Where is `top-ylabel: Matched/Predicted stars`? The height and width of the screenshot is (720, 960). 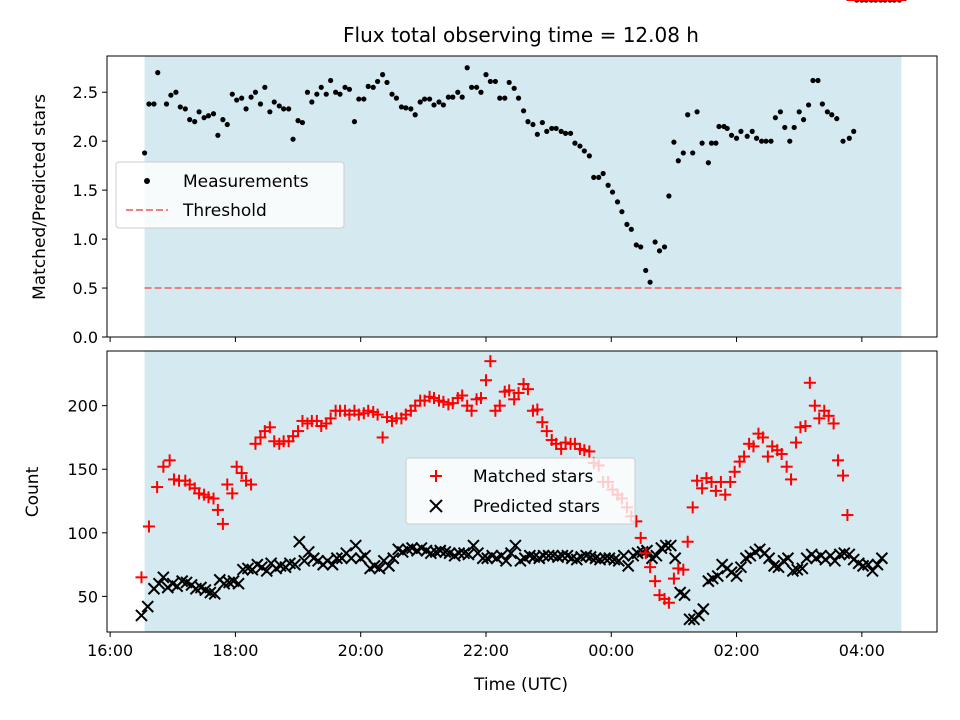
top-ylabel: Matched/Predicted stars is located at coordinates (40, 197).